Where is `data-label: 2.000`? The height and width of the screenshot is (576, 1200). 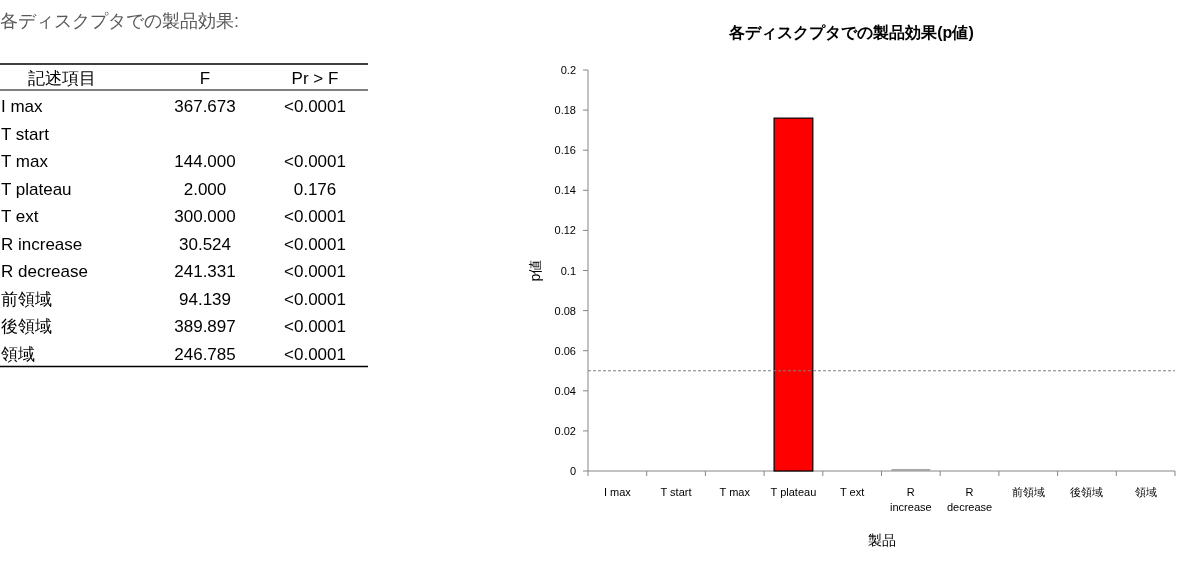 data-label: 2.000 is located at coordinates (205, 189).